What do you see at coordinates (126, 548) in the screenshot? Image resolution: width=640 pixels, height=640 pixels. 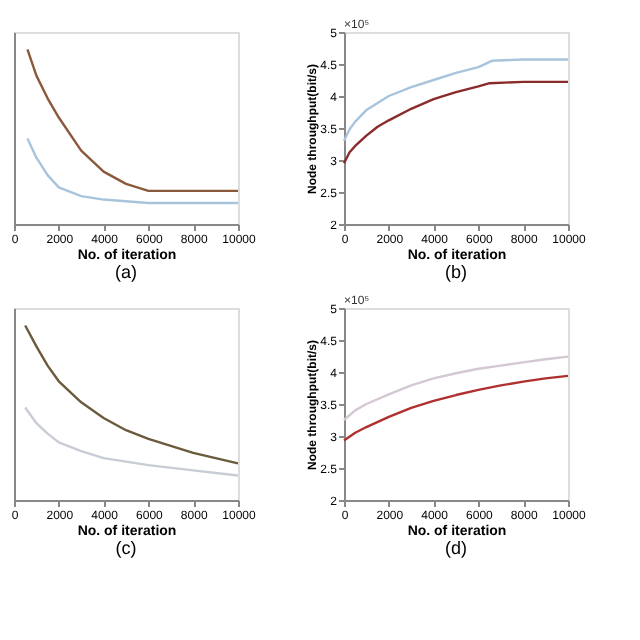 I see `text: (c)` at bounding box center [126, 548].